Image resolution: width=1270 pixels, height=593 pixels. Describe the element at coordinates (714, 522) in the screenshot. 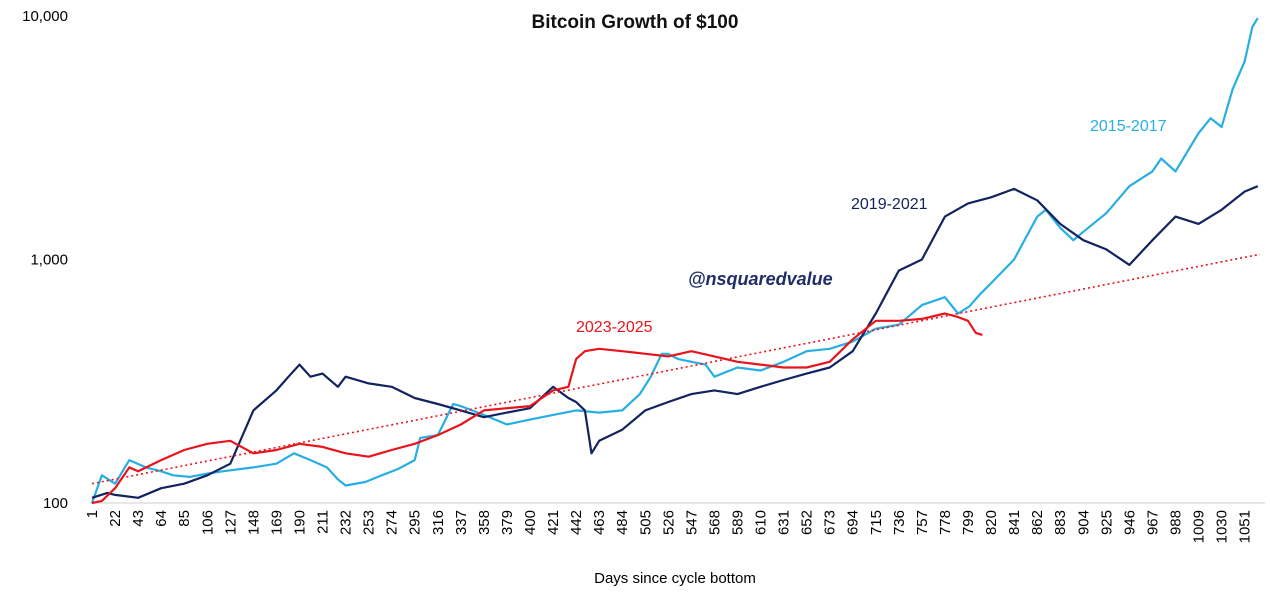

I see `x-tick-label: 568` at that location.